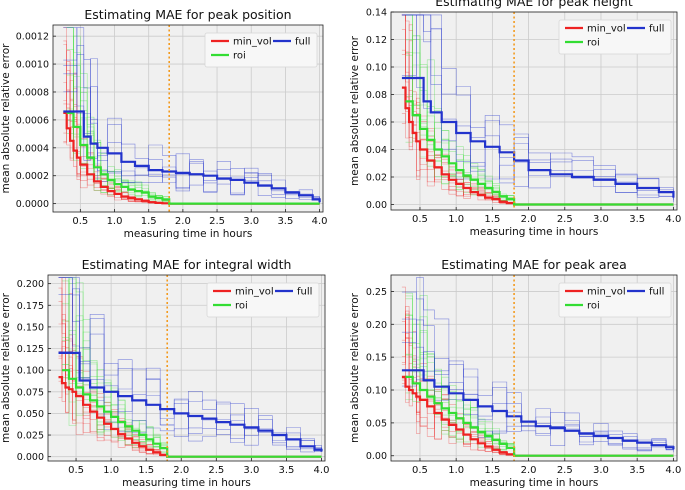  What do you see at coordinates (376, 13) in the screenshot?
I see `y-tick-label: 0.14` at bounding box center [376, 13].